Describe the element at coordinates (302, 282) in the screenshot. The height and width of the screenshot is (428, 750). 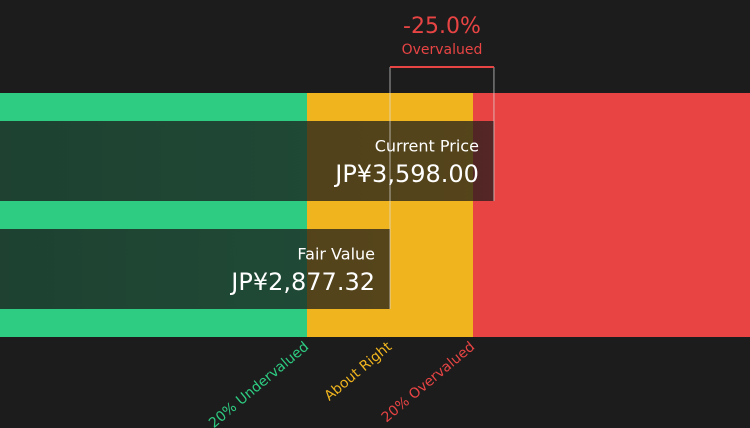
I see `bar-value: JP¥2,877.32` at that location.